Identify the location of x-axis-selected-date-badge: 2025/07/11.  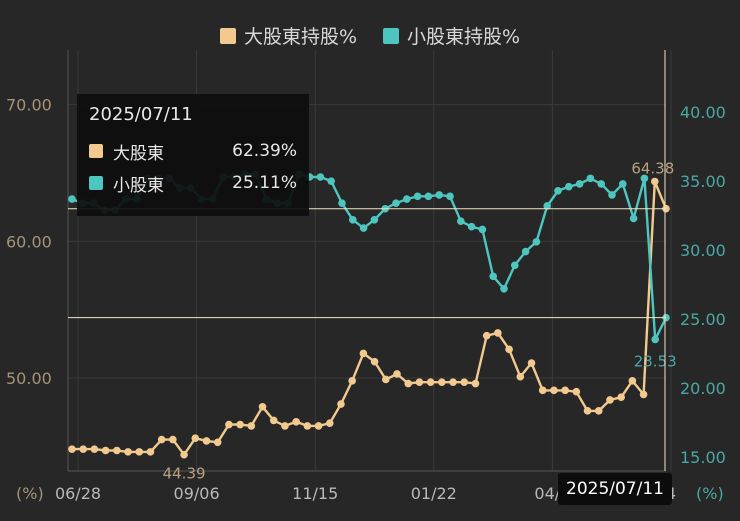
(615, 489).